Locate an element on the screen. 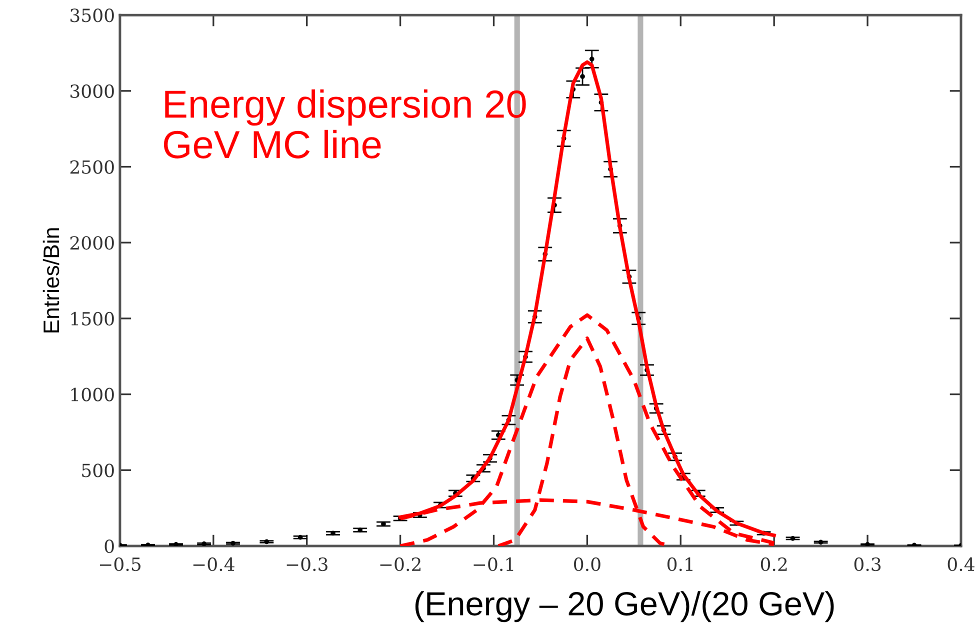 This screenshot has width=980, height=628. y-axis-title: Entries/Bin is located at coordinates (51, 280).